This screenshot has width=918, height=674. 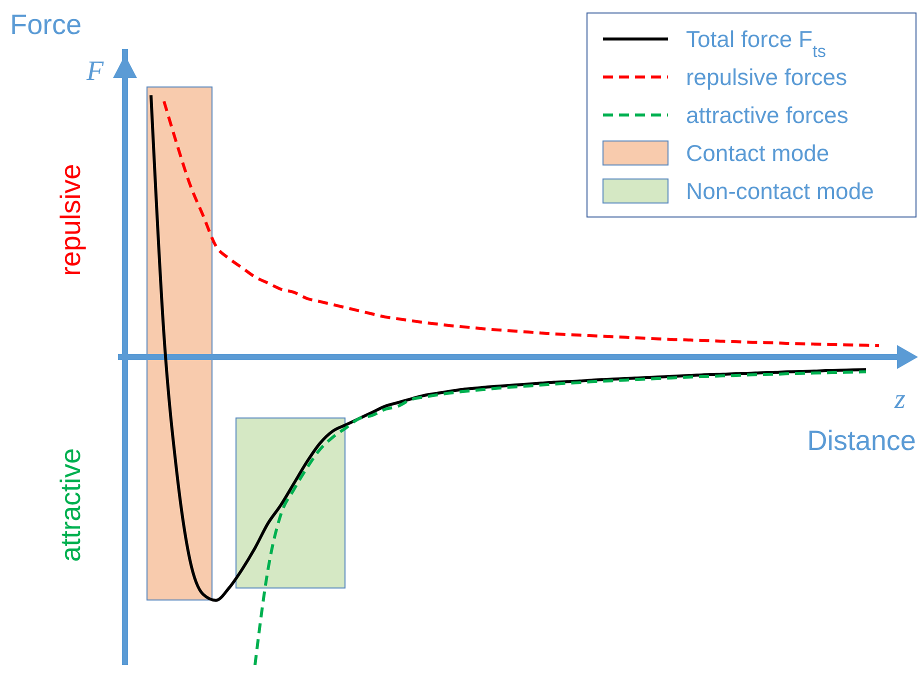 What do you see at coordinates (767, 115) in the screenshot?
I see `legend-label: attractive forces` at bounding box center [767, 115].